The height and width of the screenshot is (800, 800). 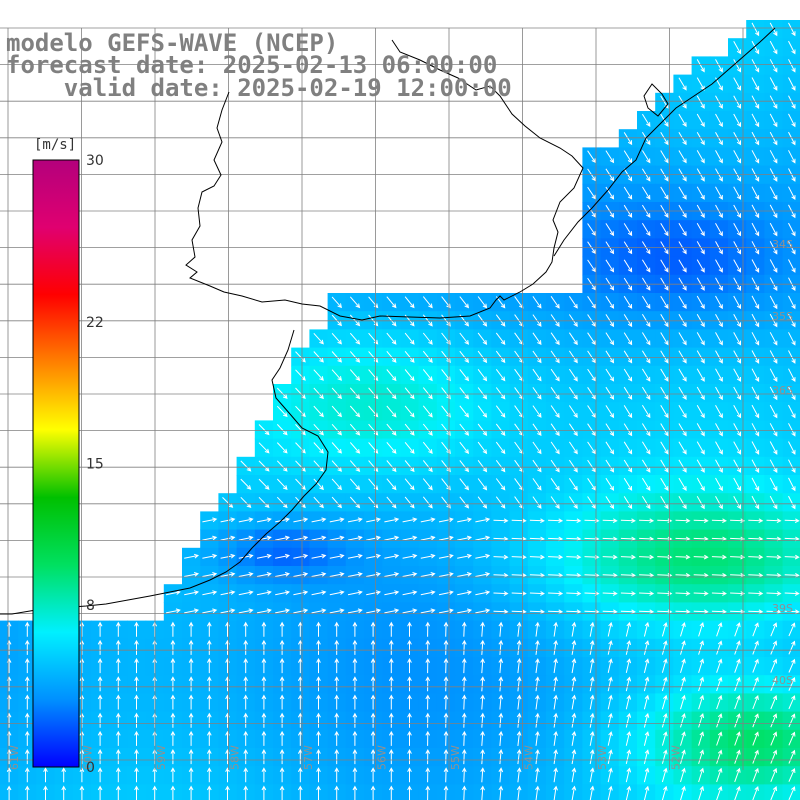 I want to click on latitude-label: 34S, so click(x=782, y=244).